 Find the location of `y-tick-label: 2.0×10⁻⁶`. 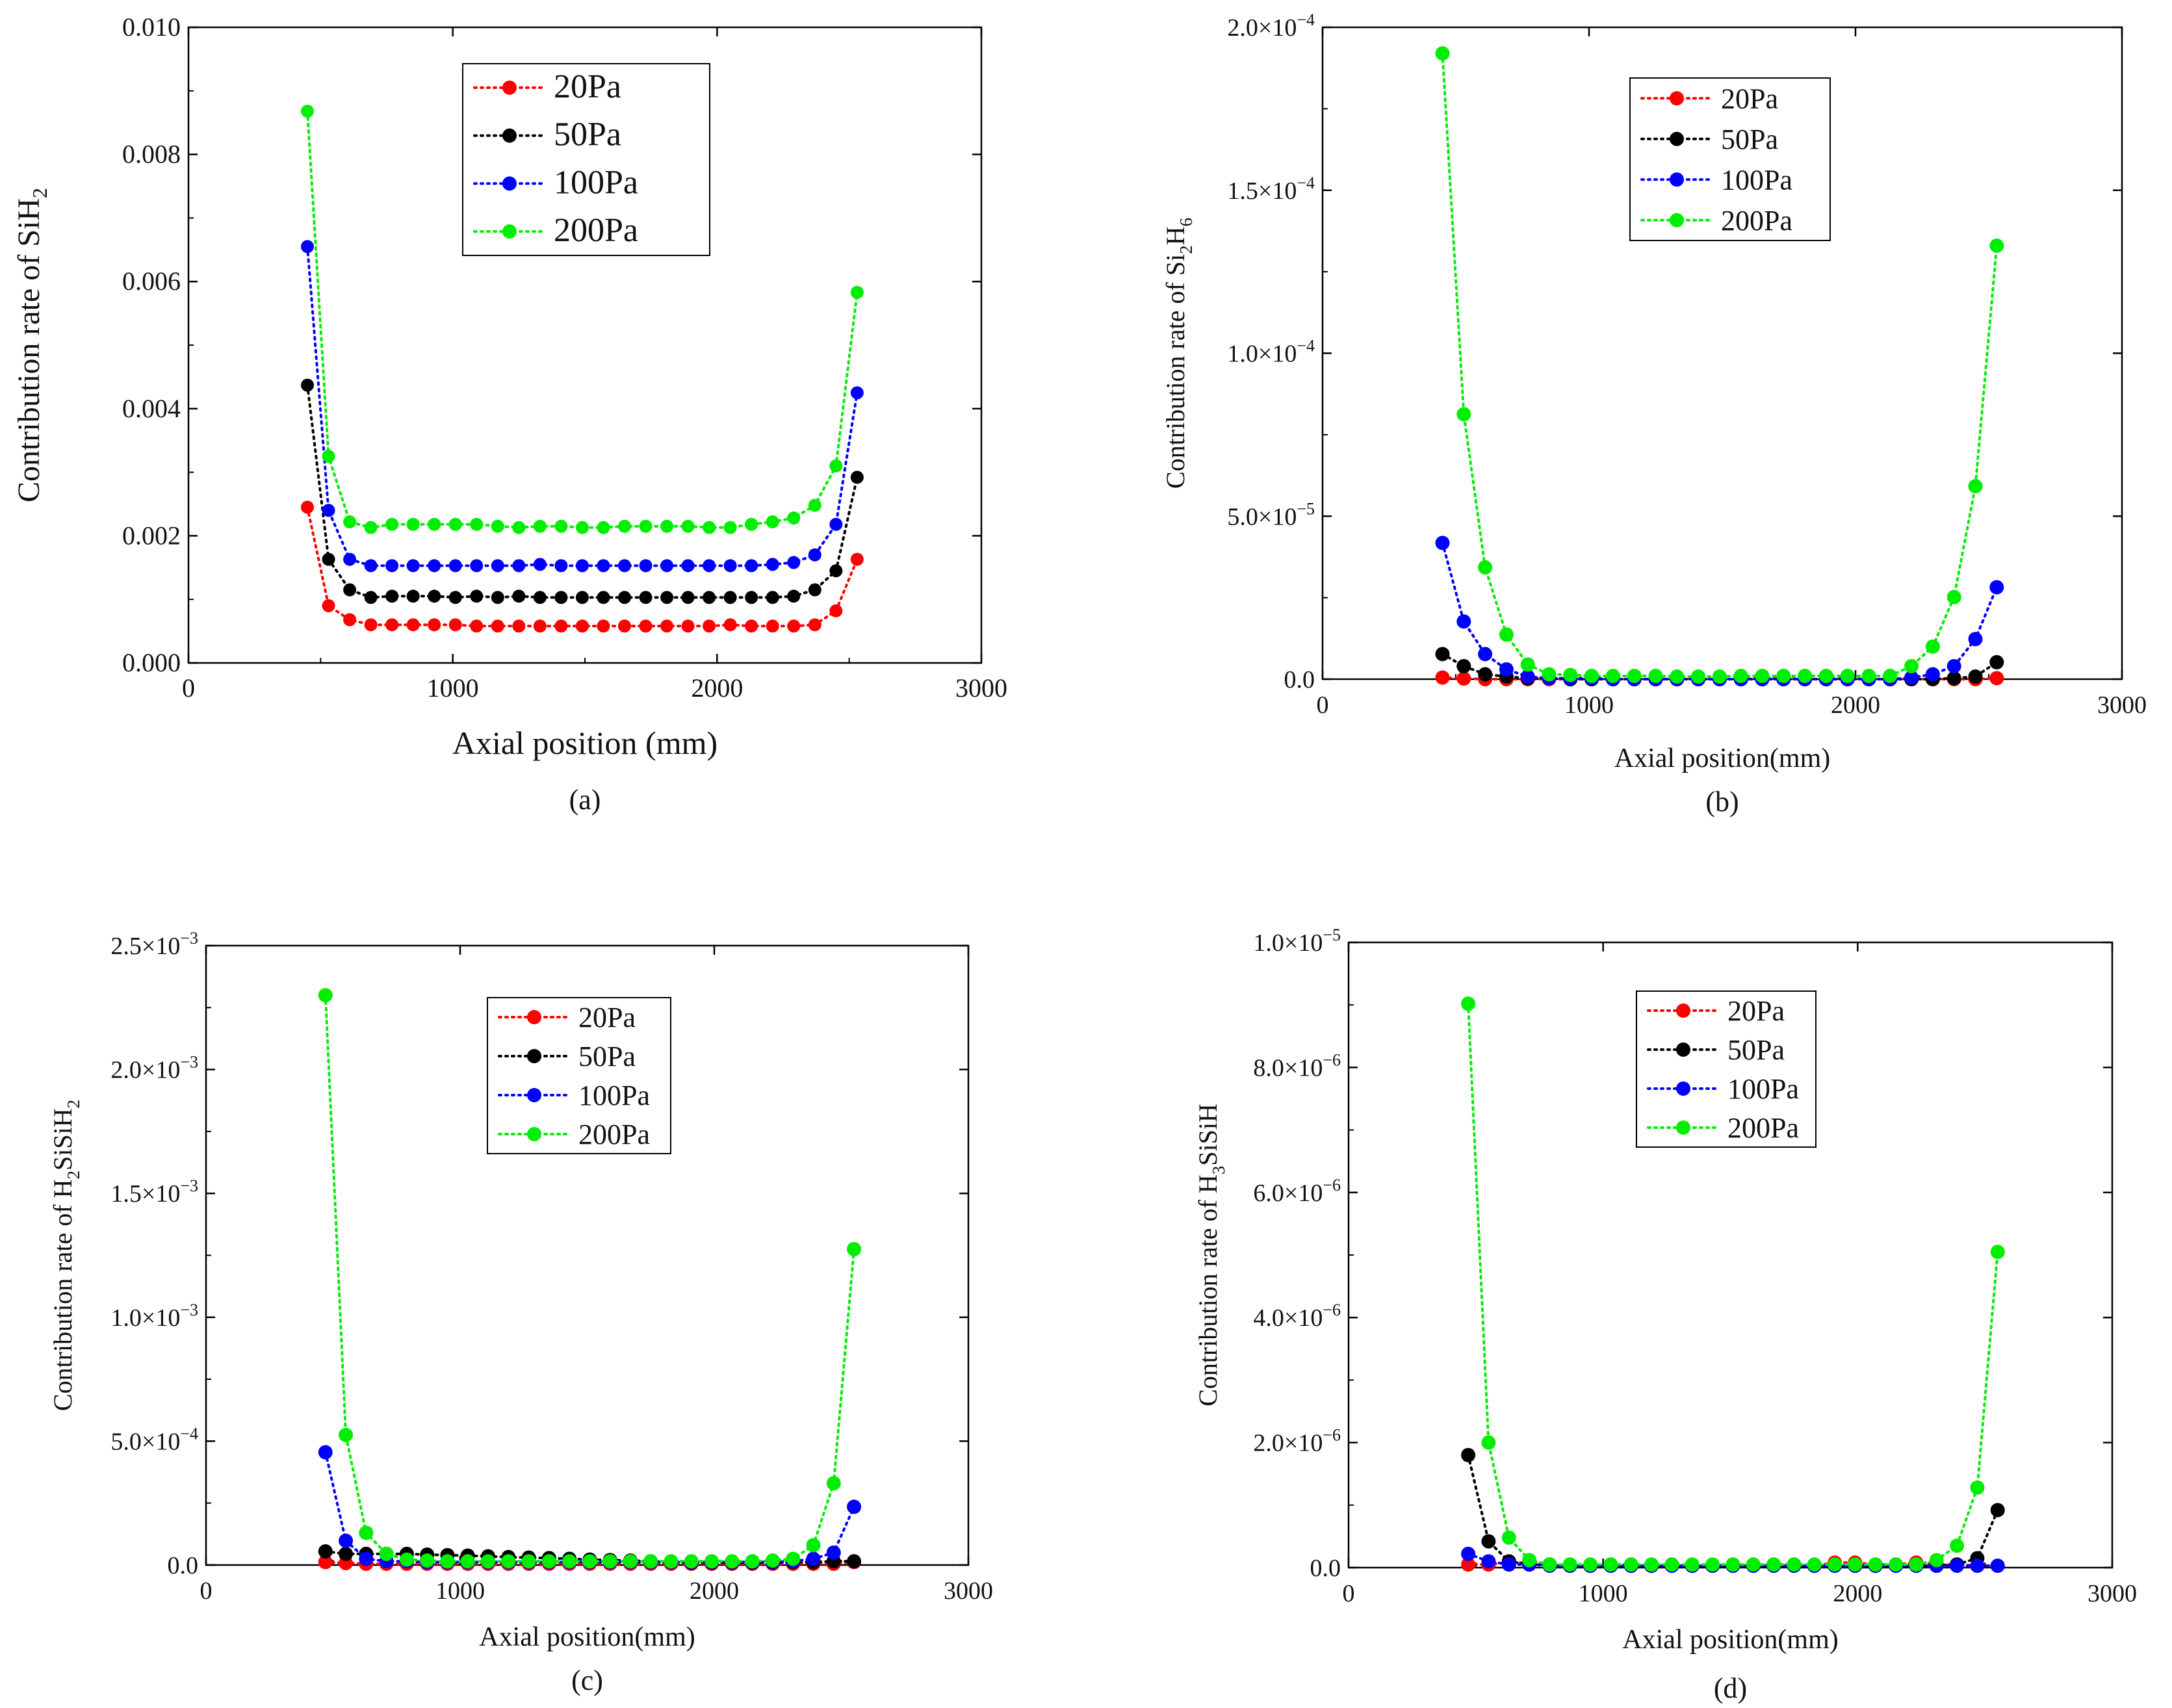

y-tick-label: 2.0×10⁻⁶ is located at coordinates (1297, 1441).